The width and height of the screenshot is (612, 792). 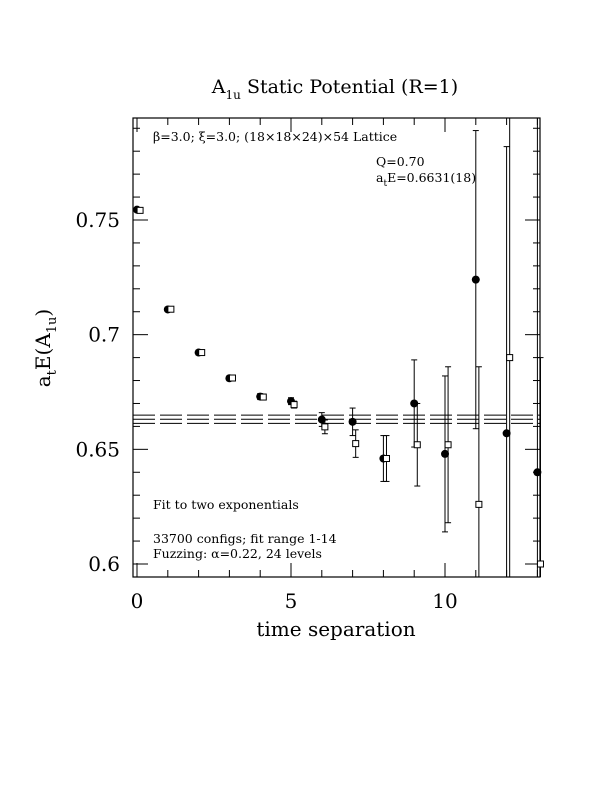 I want to click on x-tick-label: 5, so click(x=291, y=601).